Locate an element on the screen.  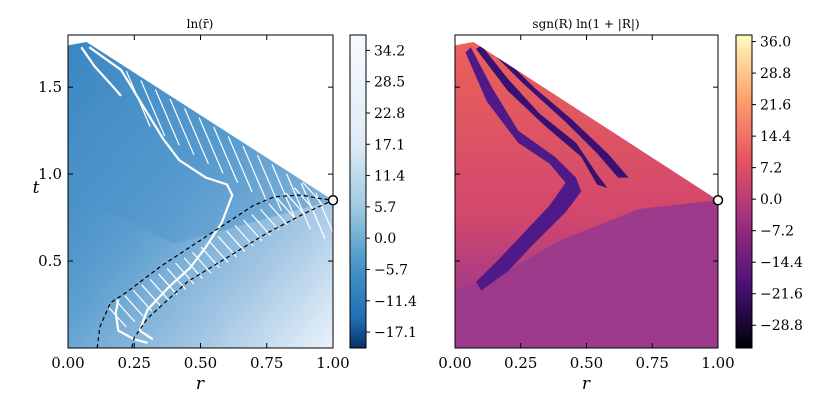
left-colorbar: 34.2 28.5 22.8 17.1 11.4 5.7 0.0 −5.7 −11.4 −17.1 is located at coordinates (383, 191).